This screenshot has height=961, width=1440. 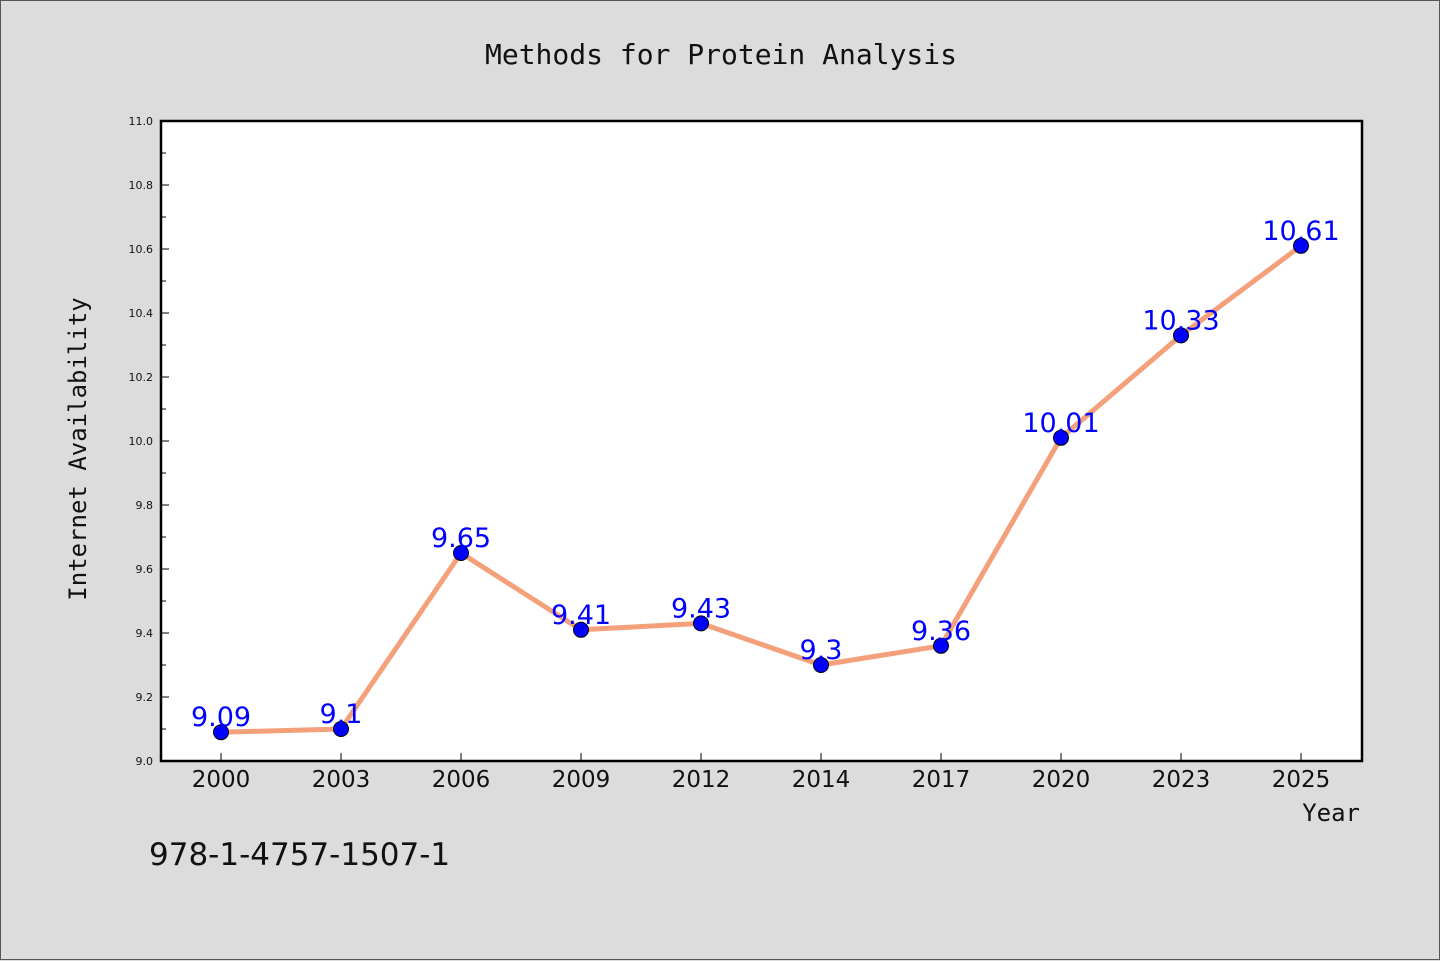 I want to click on x-axis: 2000 2003 2006 2009 2012 2014 2017 2020 2023 2025, so click(x=761, y=773).